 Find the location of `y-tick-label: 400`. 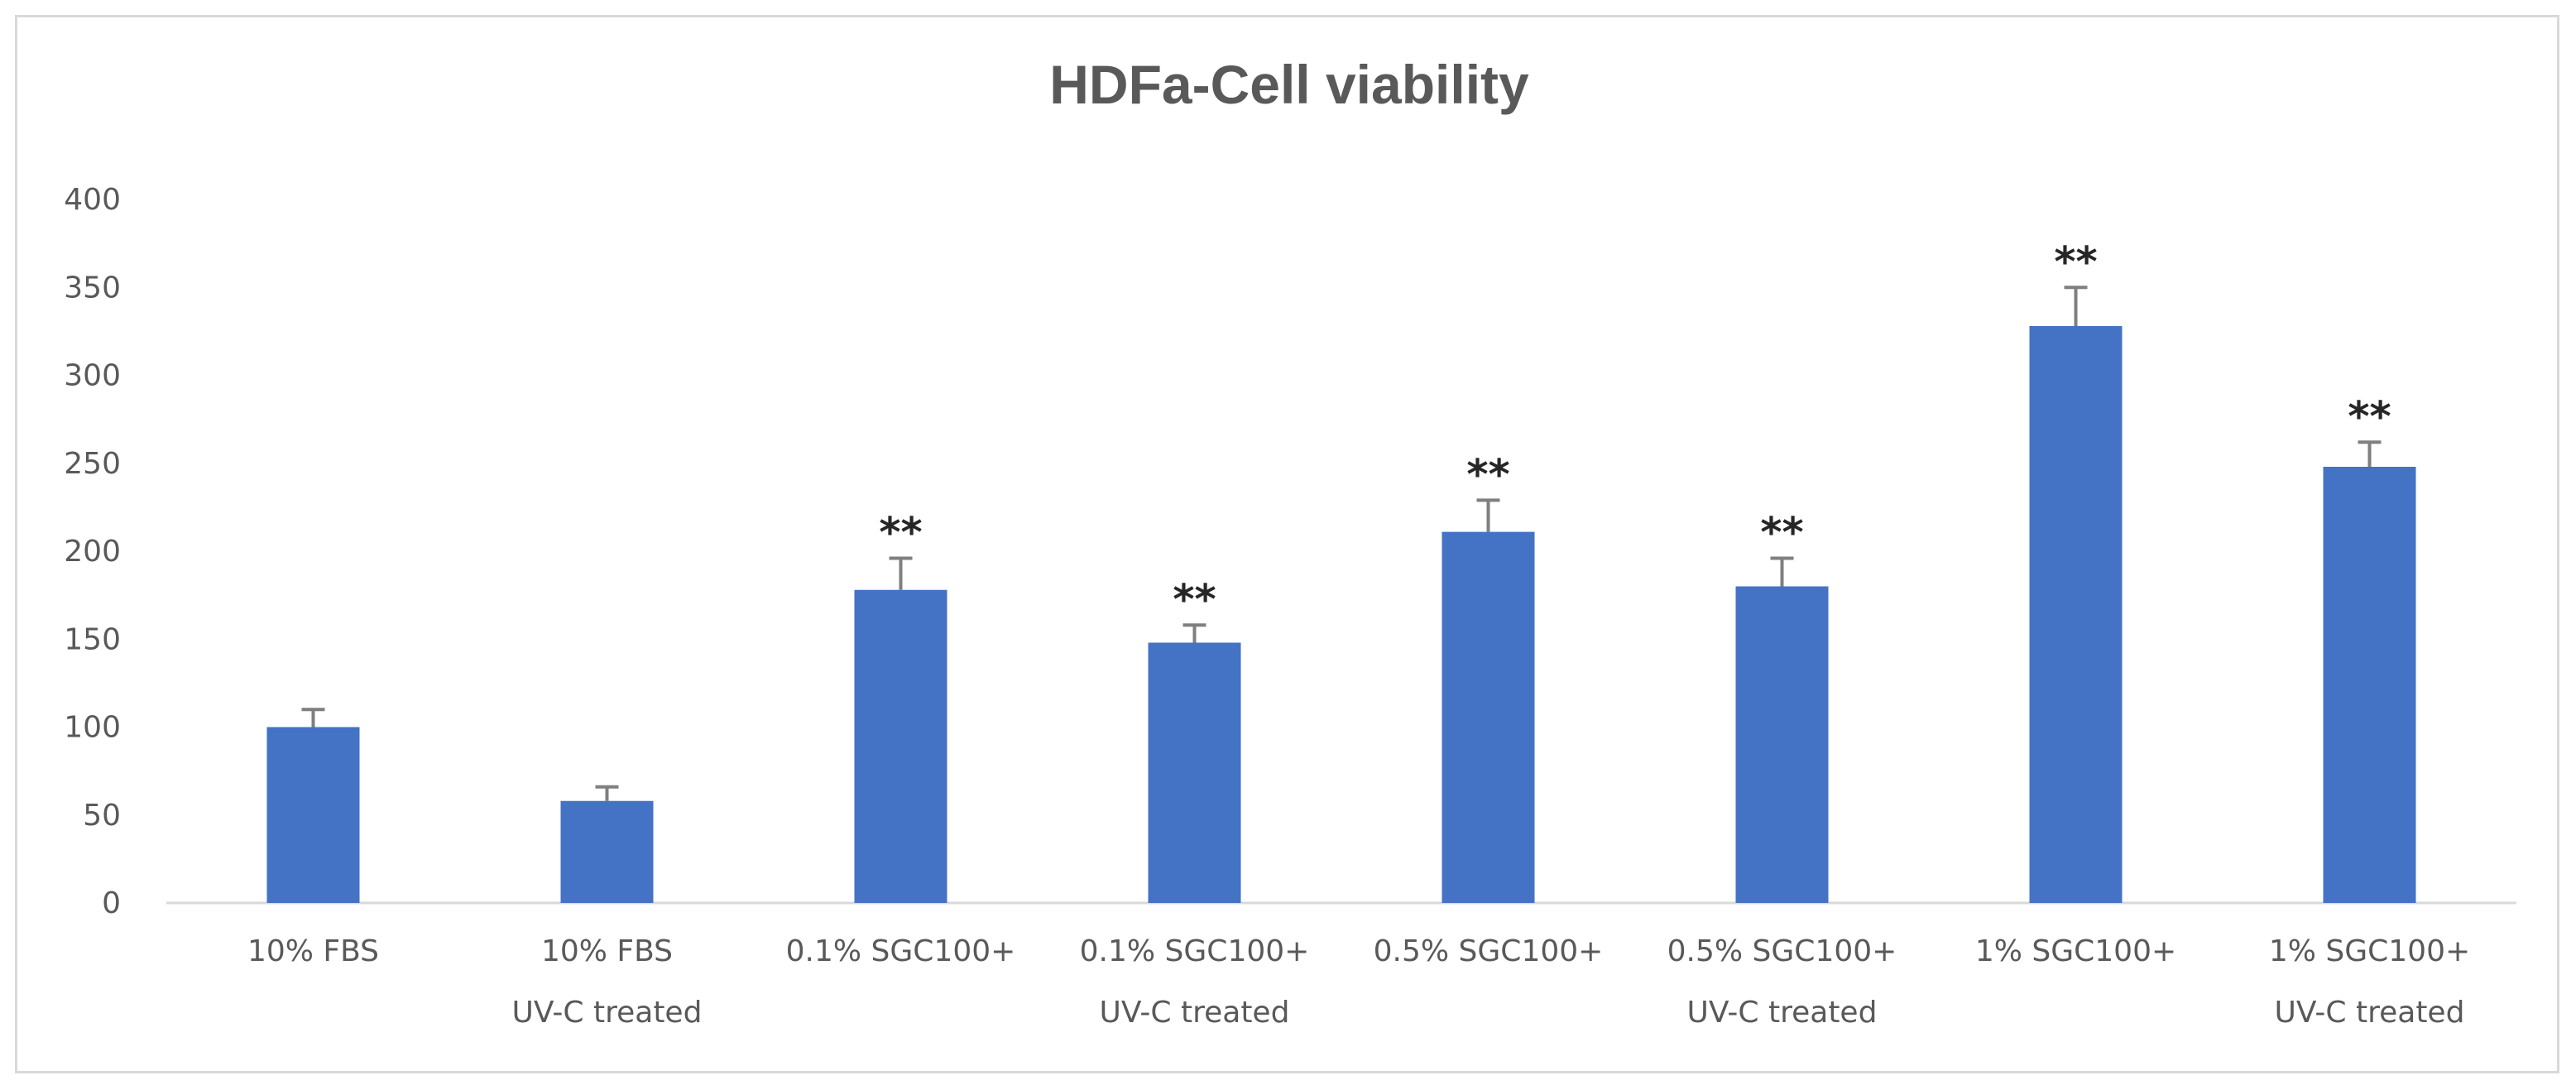

y-tick-label: 400 is located at coordinates (93, 200).